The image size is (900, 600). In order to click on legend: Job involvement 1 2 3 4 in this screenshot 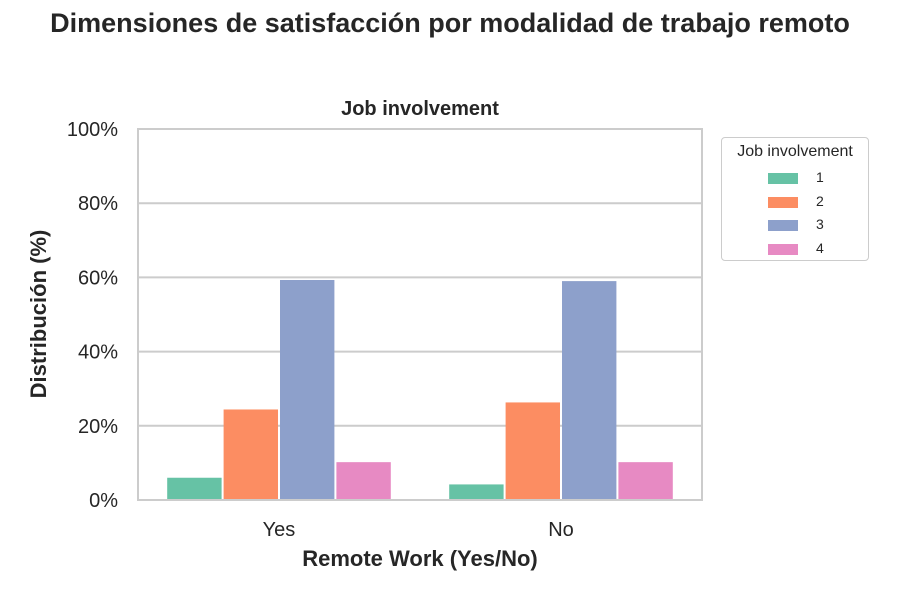, I will do `click(795, 199)`.